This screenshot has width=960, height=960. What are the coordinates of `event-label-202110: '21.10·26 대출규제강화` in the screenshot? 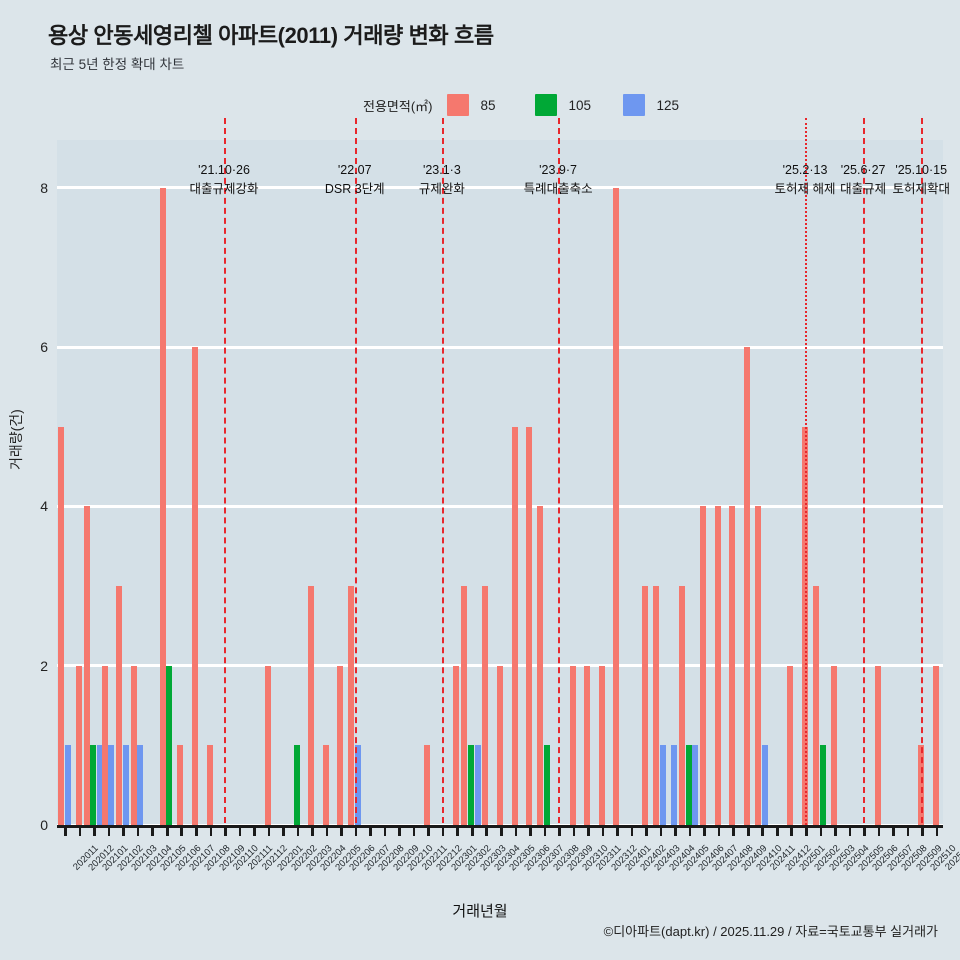 It's located at (224, 180).